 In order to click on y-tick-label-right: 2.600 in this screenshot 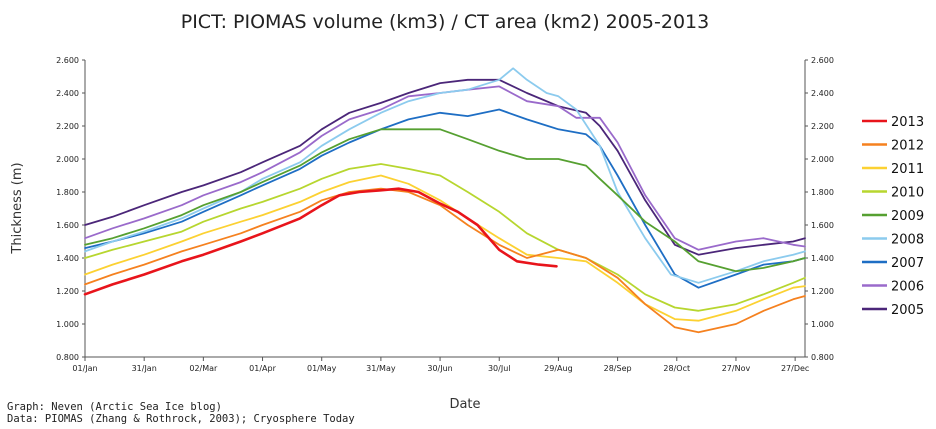, I will do `click(822, 60)`.